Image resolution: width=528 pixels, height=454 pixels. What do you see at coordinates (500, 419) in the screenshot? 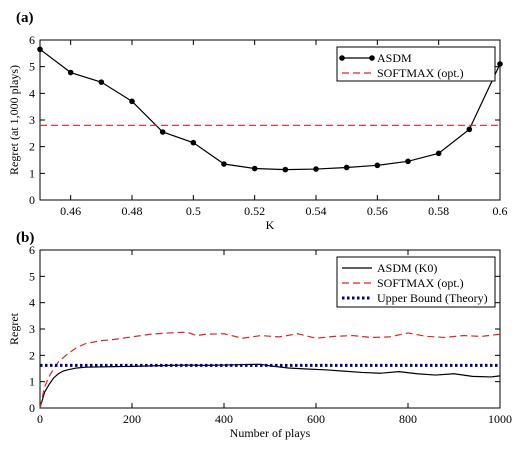
I see `panel-b-xtick-label: 1000` at bounding box center [500, 419].